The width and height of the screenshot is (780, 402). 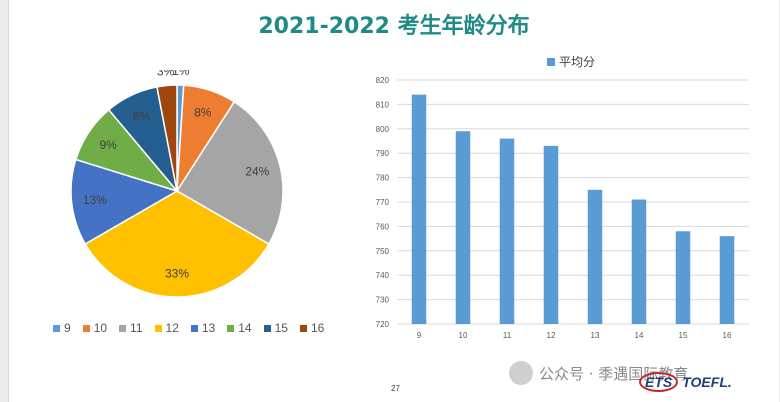 What do you see at coordinates (383, 153) in the screenshot?
I see `y-tick-label: 790` at bounding box center [383, 153].